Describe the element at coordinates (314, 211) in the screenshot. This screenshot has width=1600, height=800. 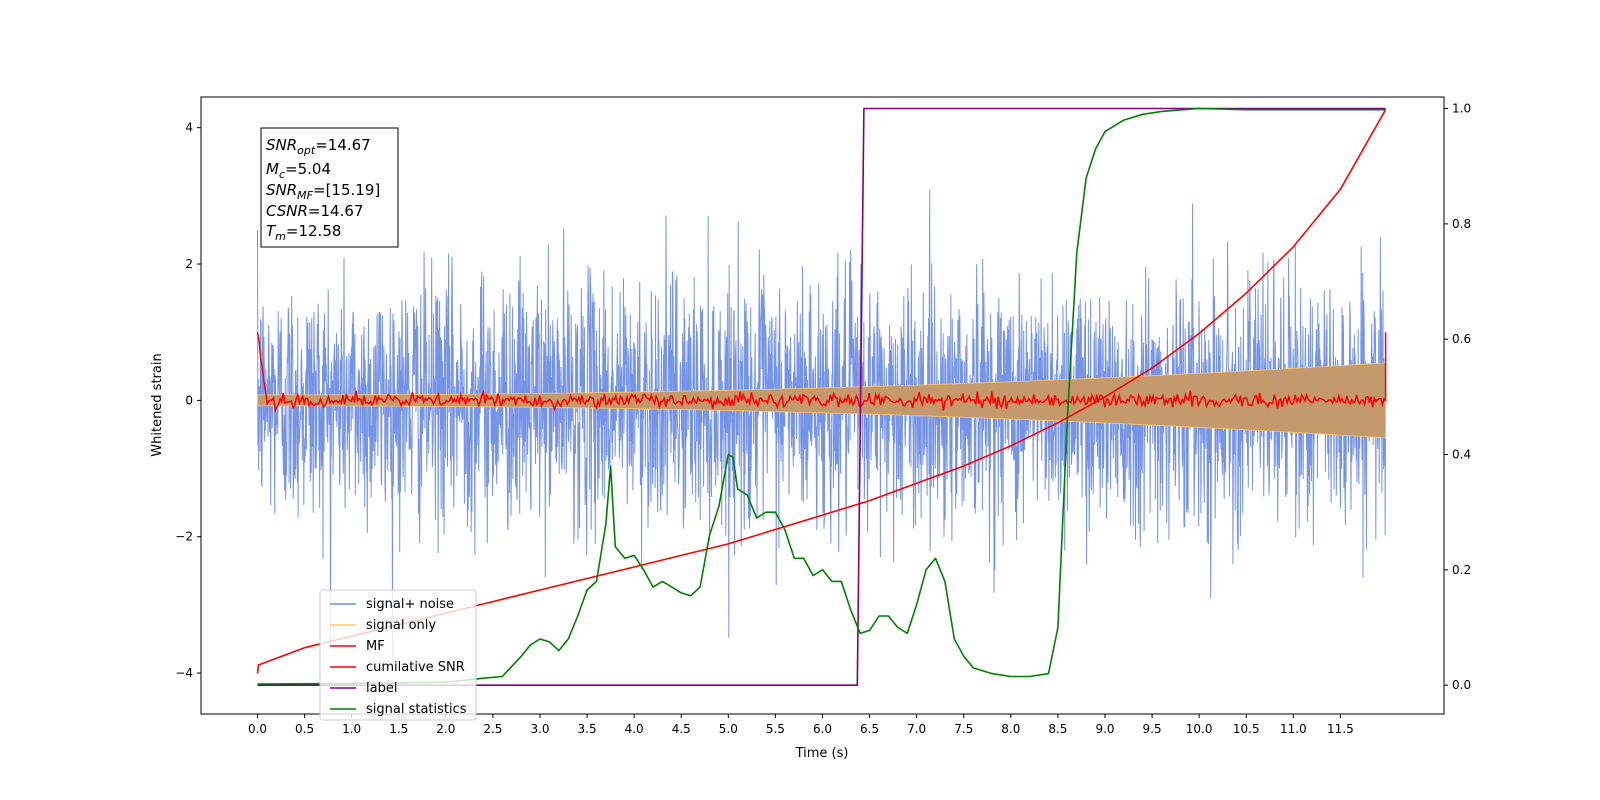
I see `info-csnr: CSNR=14.67` at that location.